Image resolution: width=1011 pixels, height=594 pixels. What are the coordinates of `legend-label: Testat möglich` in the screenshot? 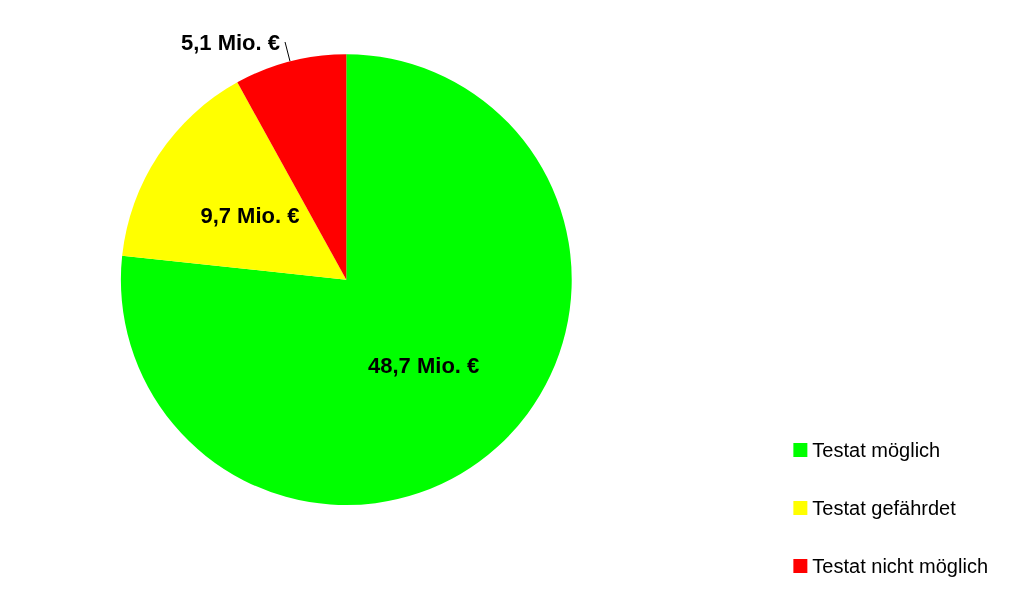 It's located at (876, 450).